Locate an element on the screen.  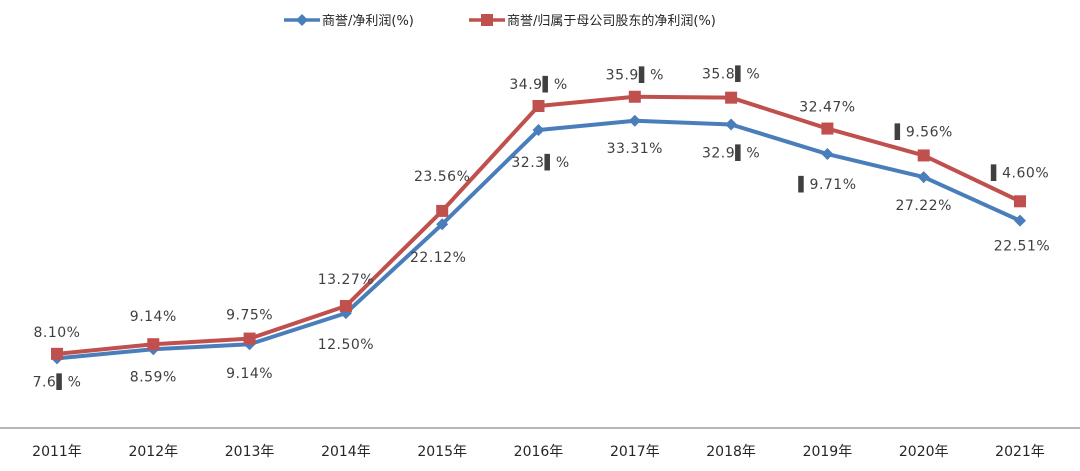
legend: 商誉/净利润(%) 商誉/归属于母公司股东的净利润(%) is located at coordinates (500, 21).